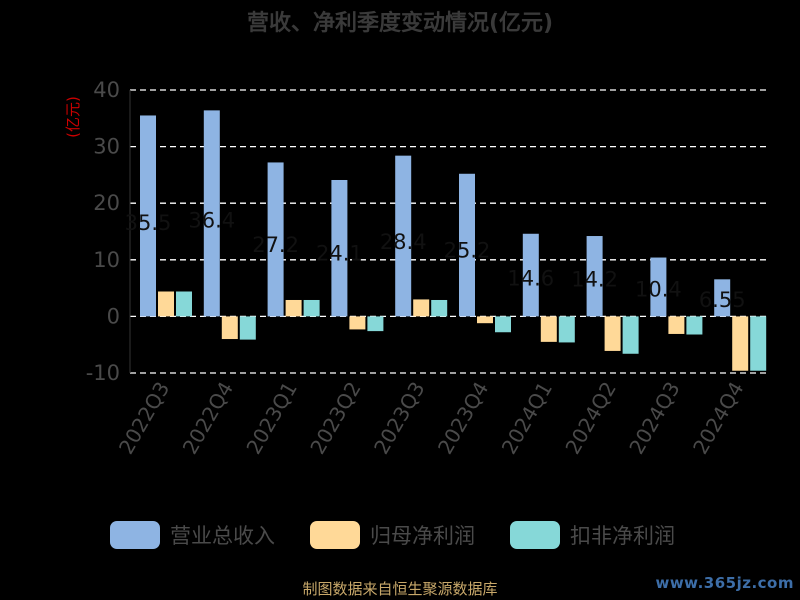 Image resolution: width=800 pixels, height=600 pixels. What do you see at coordinates (113, 316) in the screenshot?
I see `y-tick-label: 0` at bounding box center [113, 316].